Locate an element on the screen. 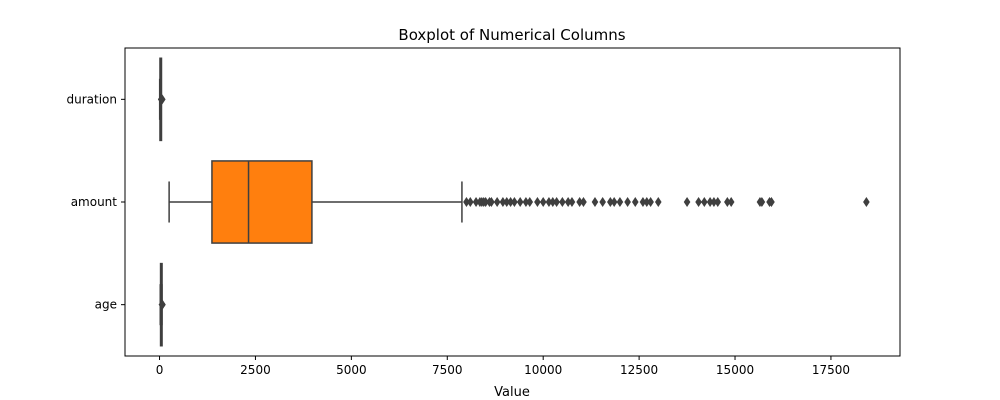  outlier-age is located at coordinates (162, 304).